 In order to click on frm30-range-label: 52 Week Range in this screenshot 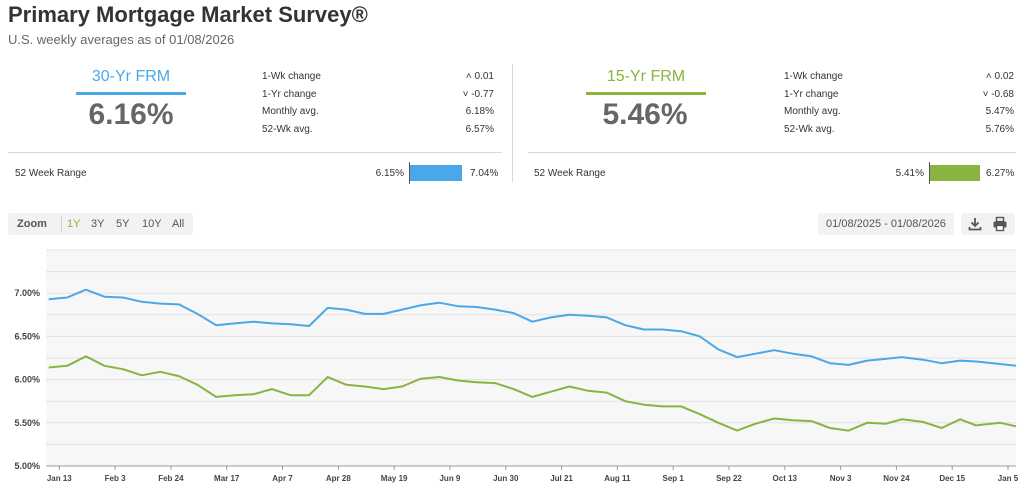, I will do `click(51, 173)`.